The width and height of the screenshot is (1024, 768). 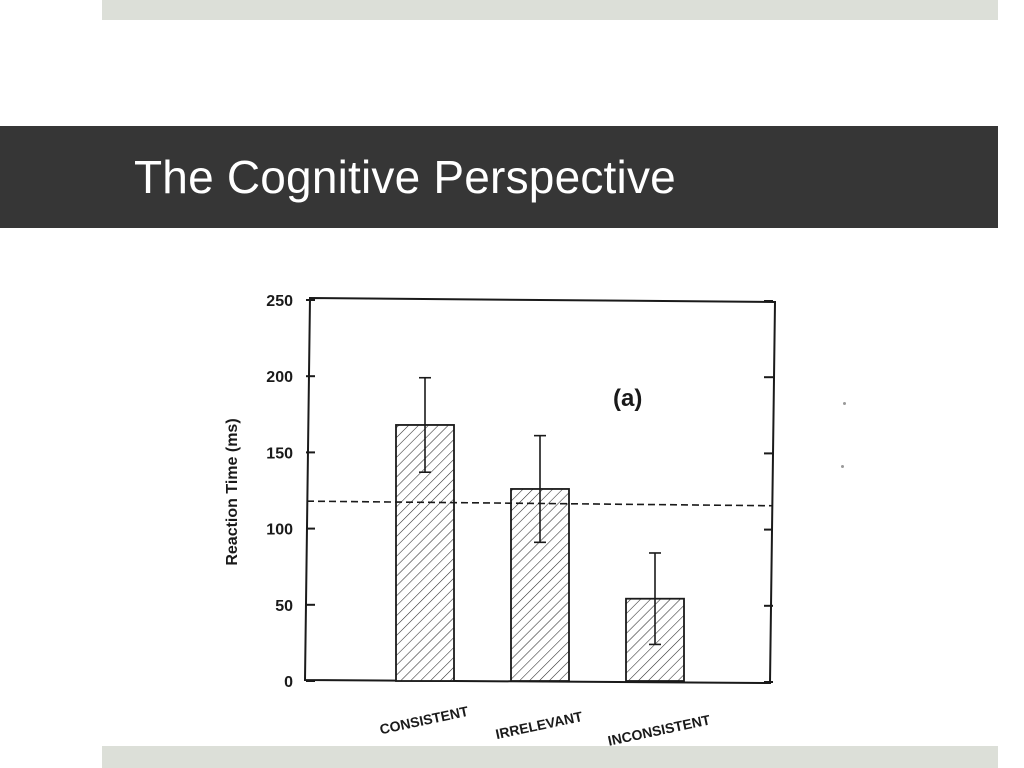 I want to click on y-tick-label: 0, so click(x=288, y=682).